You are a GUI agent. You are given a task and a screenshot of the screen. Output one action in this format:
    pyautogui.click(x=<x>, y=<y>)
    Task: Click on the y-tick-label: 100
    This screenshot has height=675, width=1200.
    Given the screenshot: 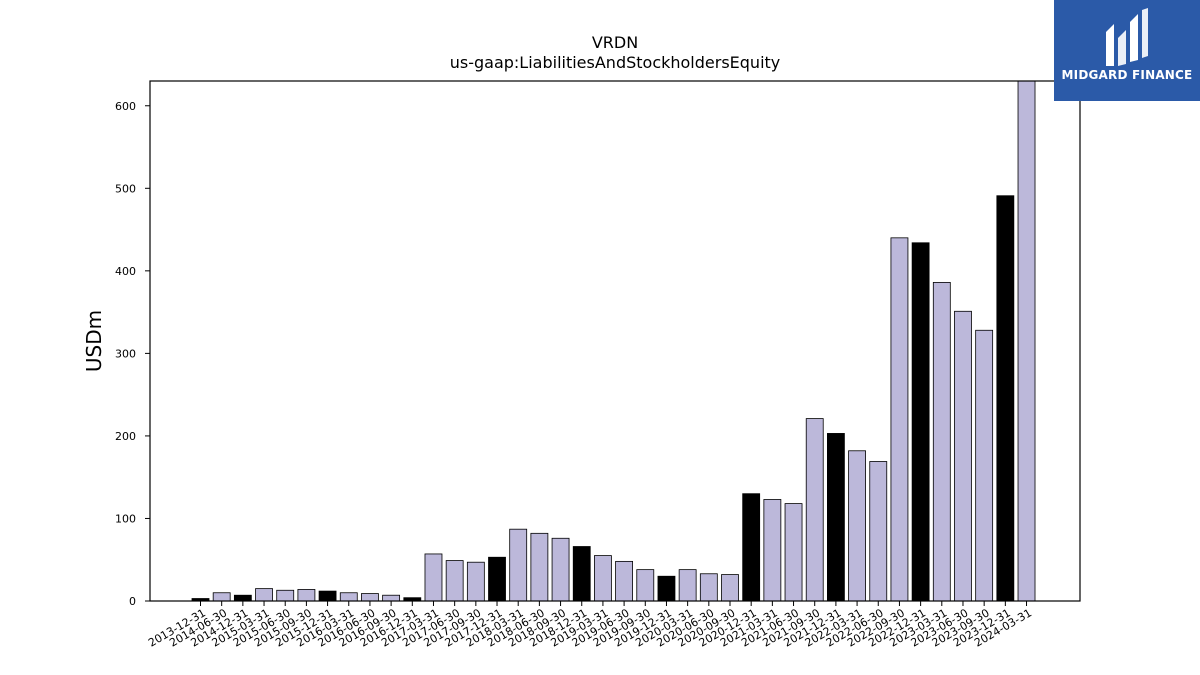 What is the action you would take?
    pyautogui.click(x=125, y=518)
    